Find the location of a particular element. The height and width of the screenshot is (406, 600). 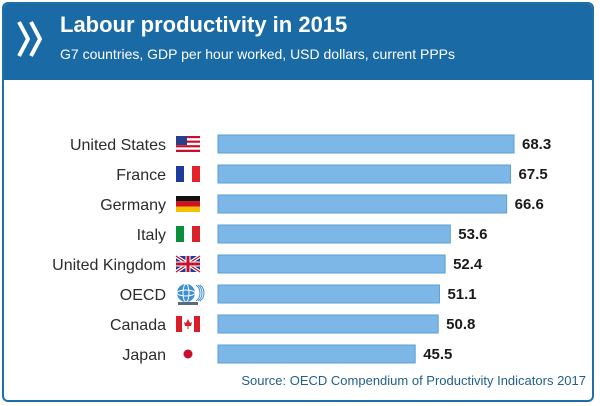

value-label: 50.8 is located at coordinates (460, 324).